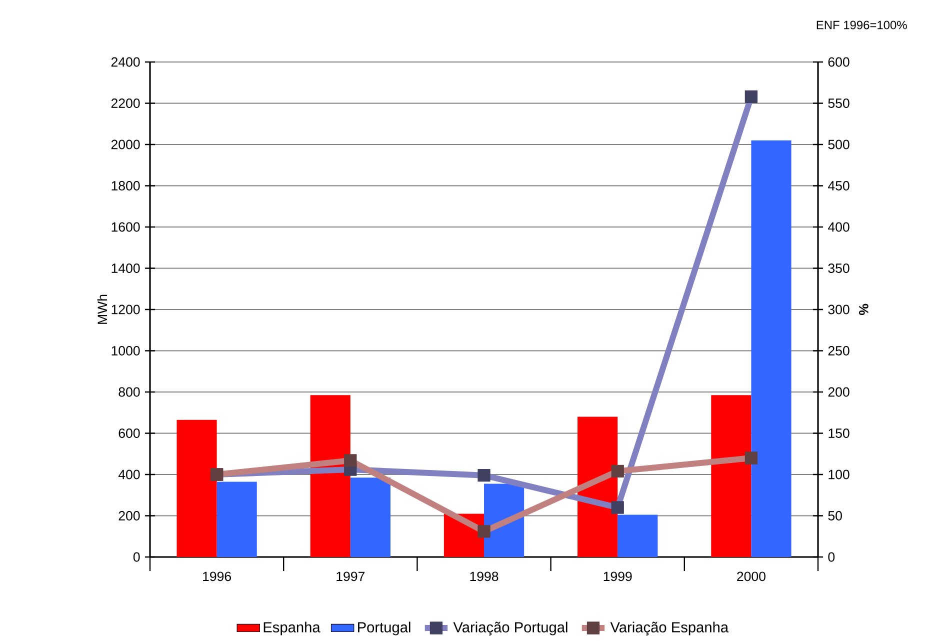  I want to click on y2-tick-label: 50, so click(835, 515).